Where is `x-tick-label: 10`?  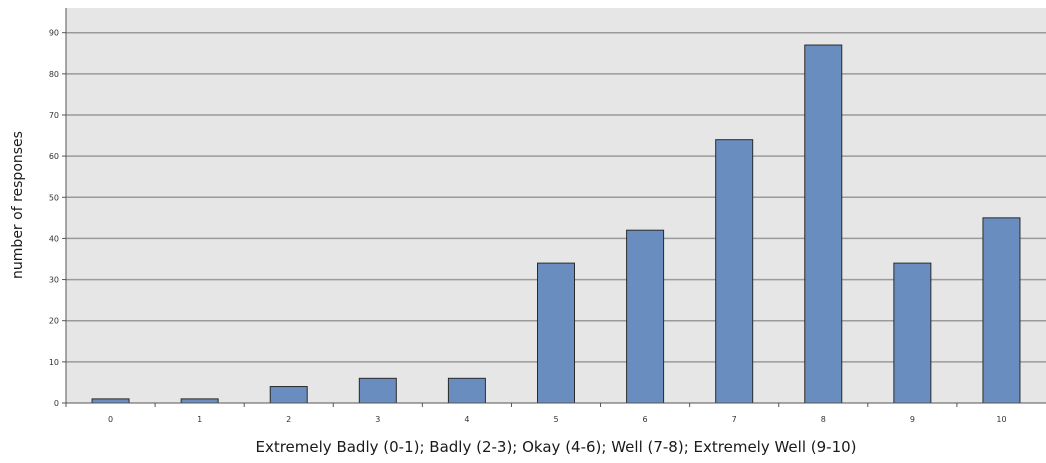
x-tick-label: 10 is located at coordinates (1001, 419).